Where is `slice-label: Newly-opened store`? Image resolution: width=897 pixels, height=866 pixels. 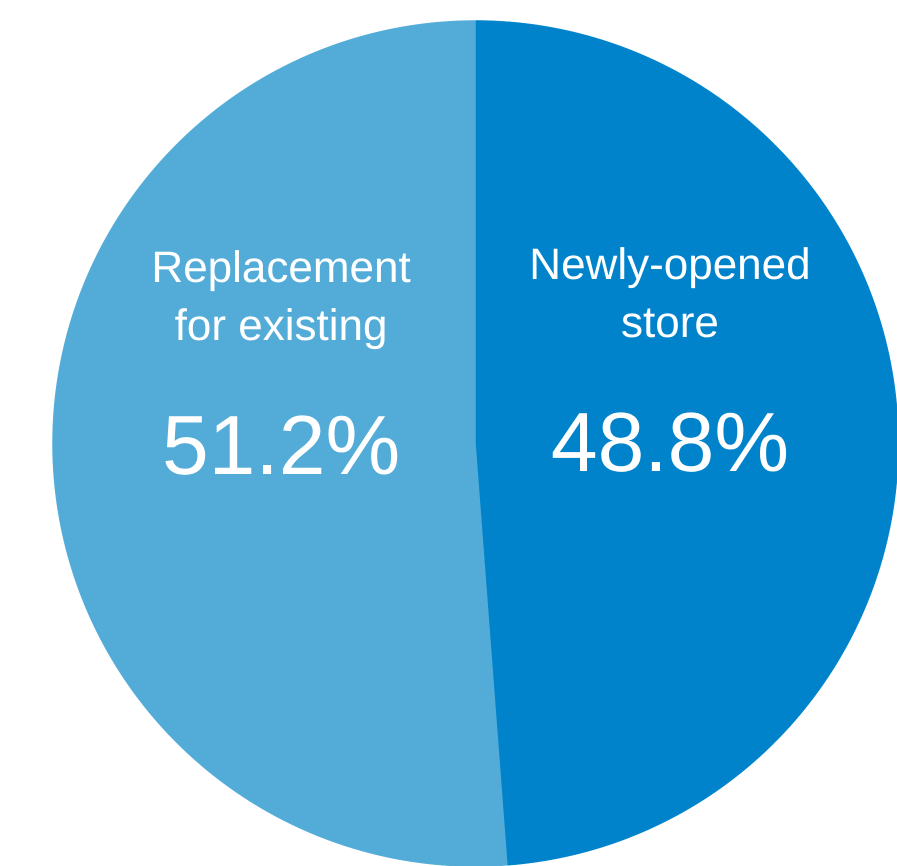 slice-label: Newly-opened store is located at coordinates (670, 293).